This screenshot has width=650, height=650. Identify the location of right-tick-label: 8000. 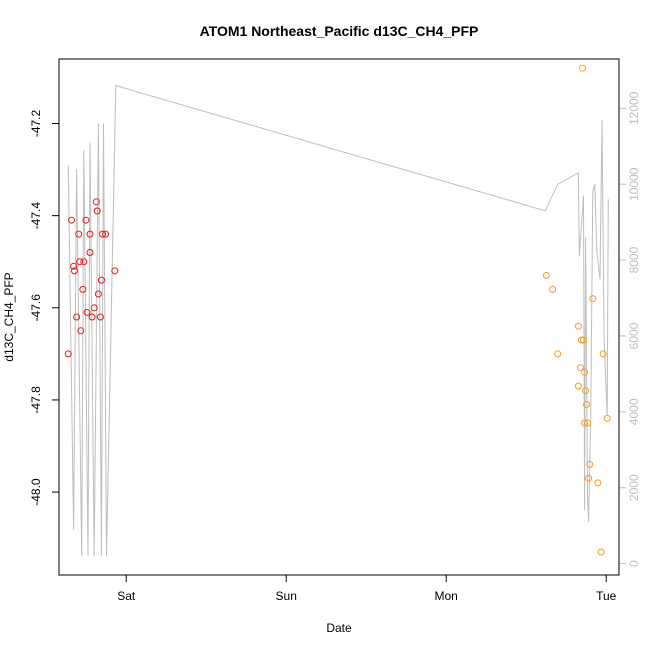
(634, 259).